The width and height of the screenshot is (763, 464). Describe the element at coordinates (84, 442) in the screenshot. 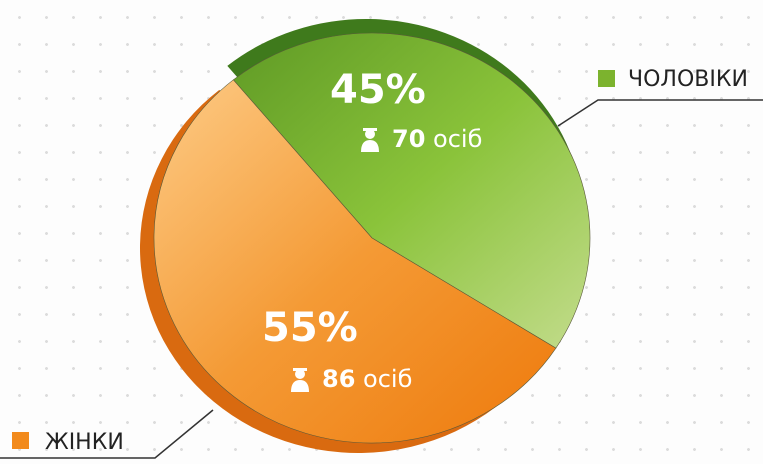

I see `legend-label: ЖІНКИ` at that location.